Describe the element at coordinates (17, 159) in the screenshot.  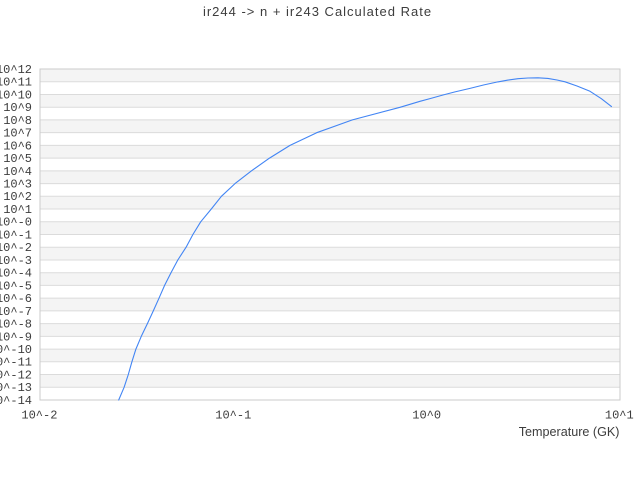
I see `svg-text: 10^5` at that location.